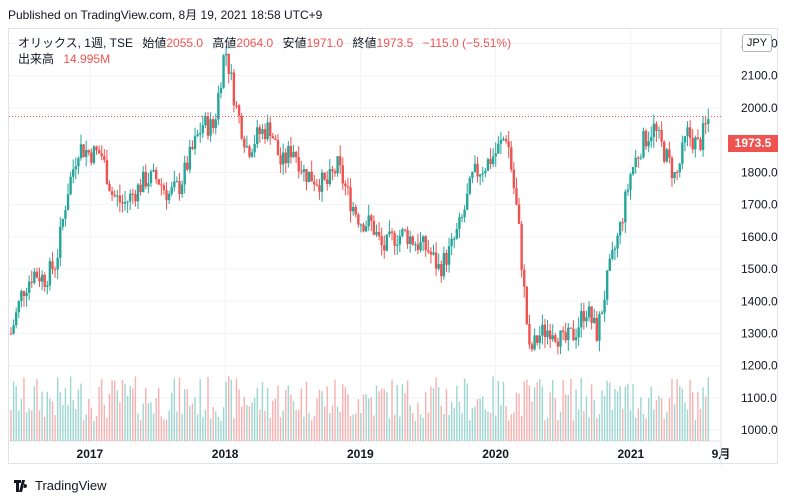 The height and width of the screenshot is (503, 794). What do you see at coordinates (60, 485) in the screenshot?
I see `footer-brand: TradingView` at bounding box center [60, 485].